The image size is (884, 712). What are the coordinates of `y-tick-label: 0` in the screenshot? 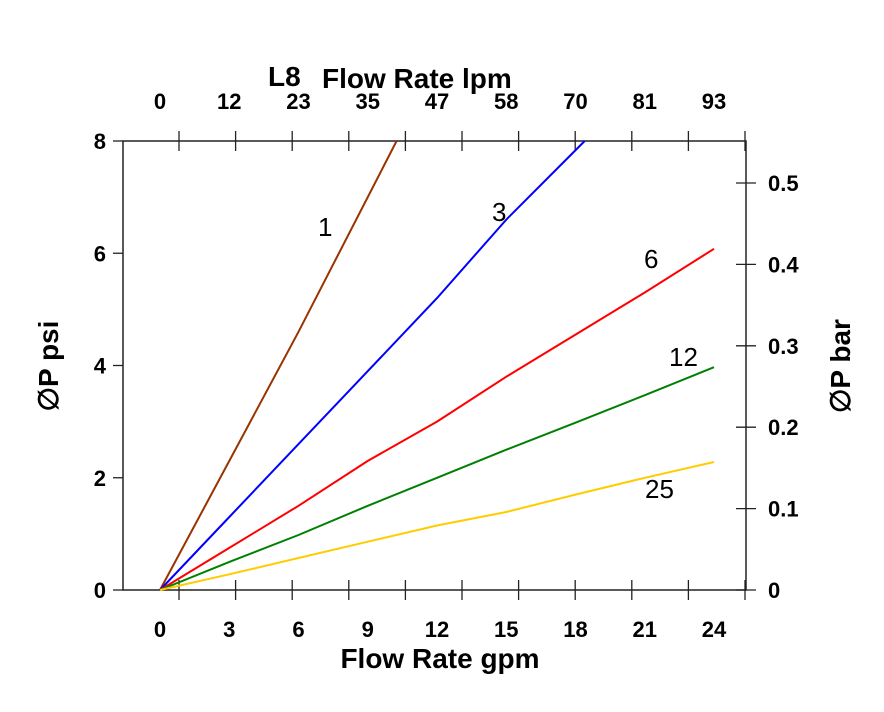 It's located at (100, 590).